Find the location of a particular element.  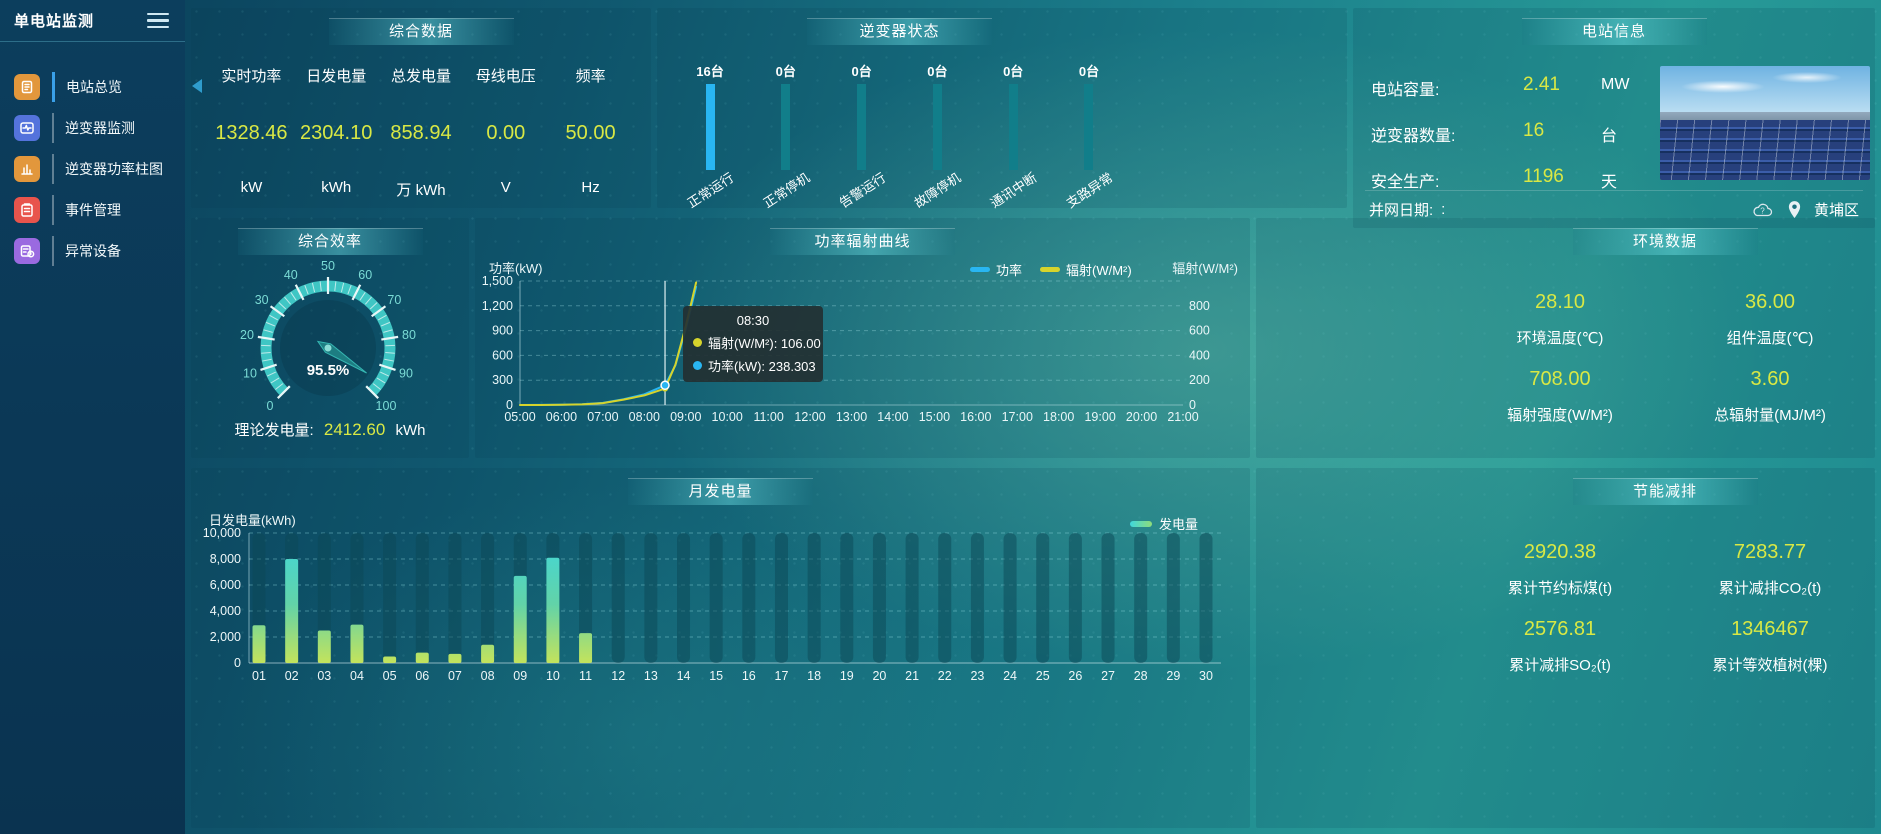

svg-text: 15 is located at coordinates (716, 676).